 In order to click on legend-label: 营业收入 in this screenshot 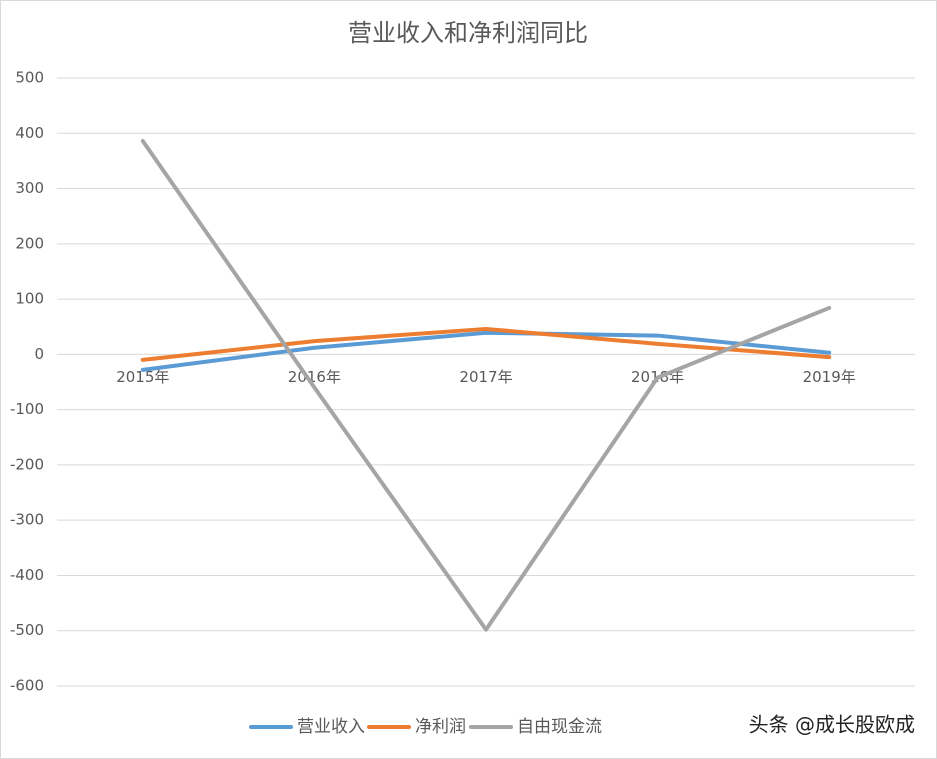, I will do `click(331, 727)`.